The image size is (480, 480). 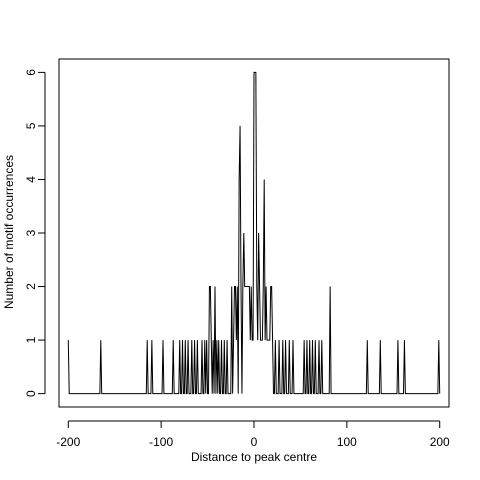 What do you see at coordinates (161, 442) in the screenshot?
I see `x-tick-label: -100` at bounding box center [161, 442].